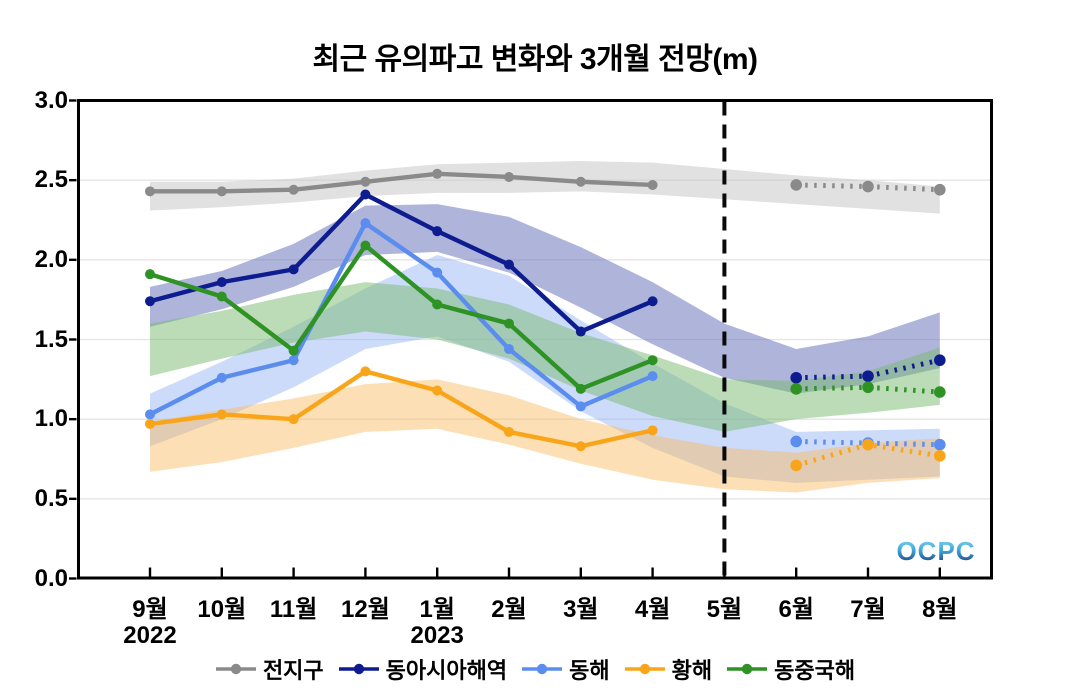  I want to click on y-tick-label: 1.0, so click(51, 419).